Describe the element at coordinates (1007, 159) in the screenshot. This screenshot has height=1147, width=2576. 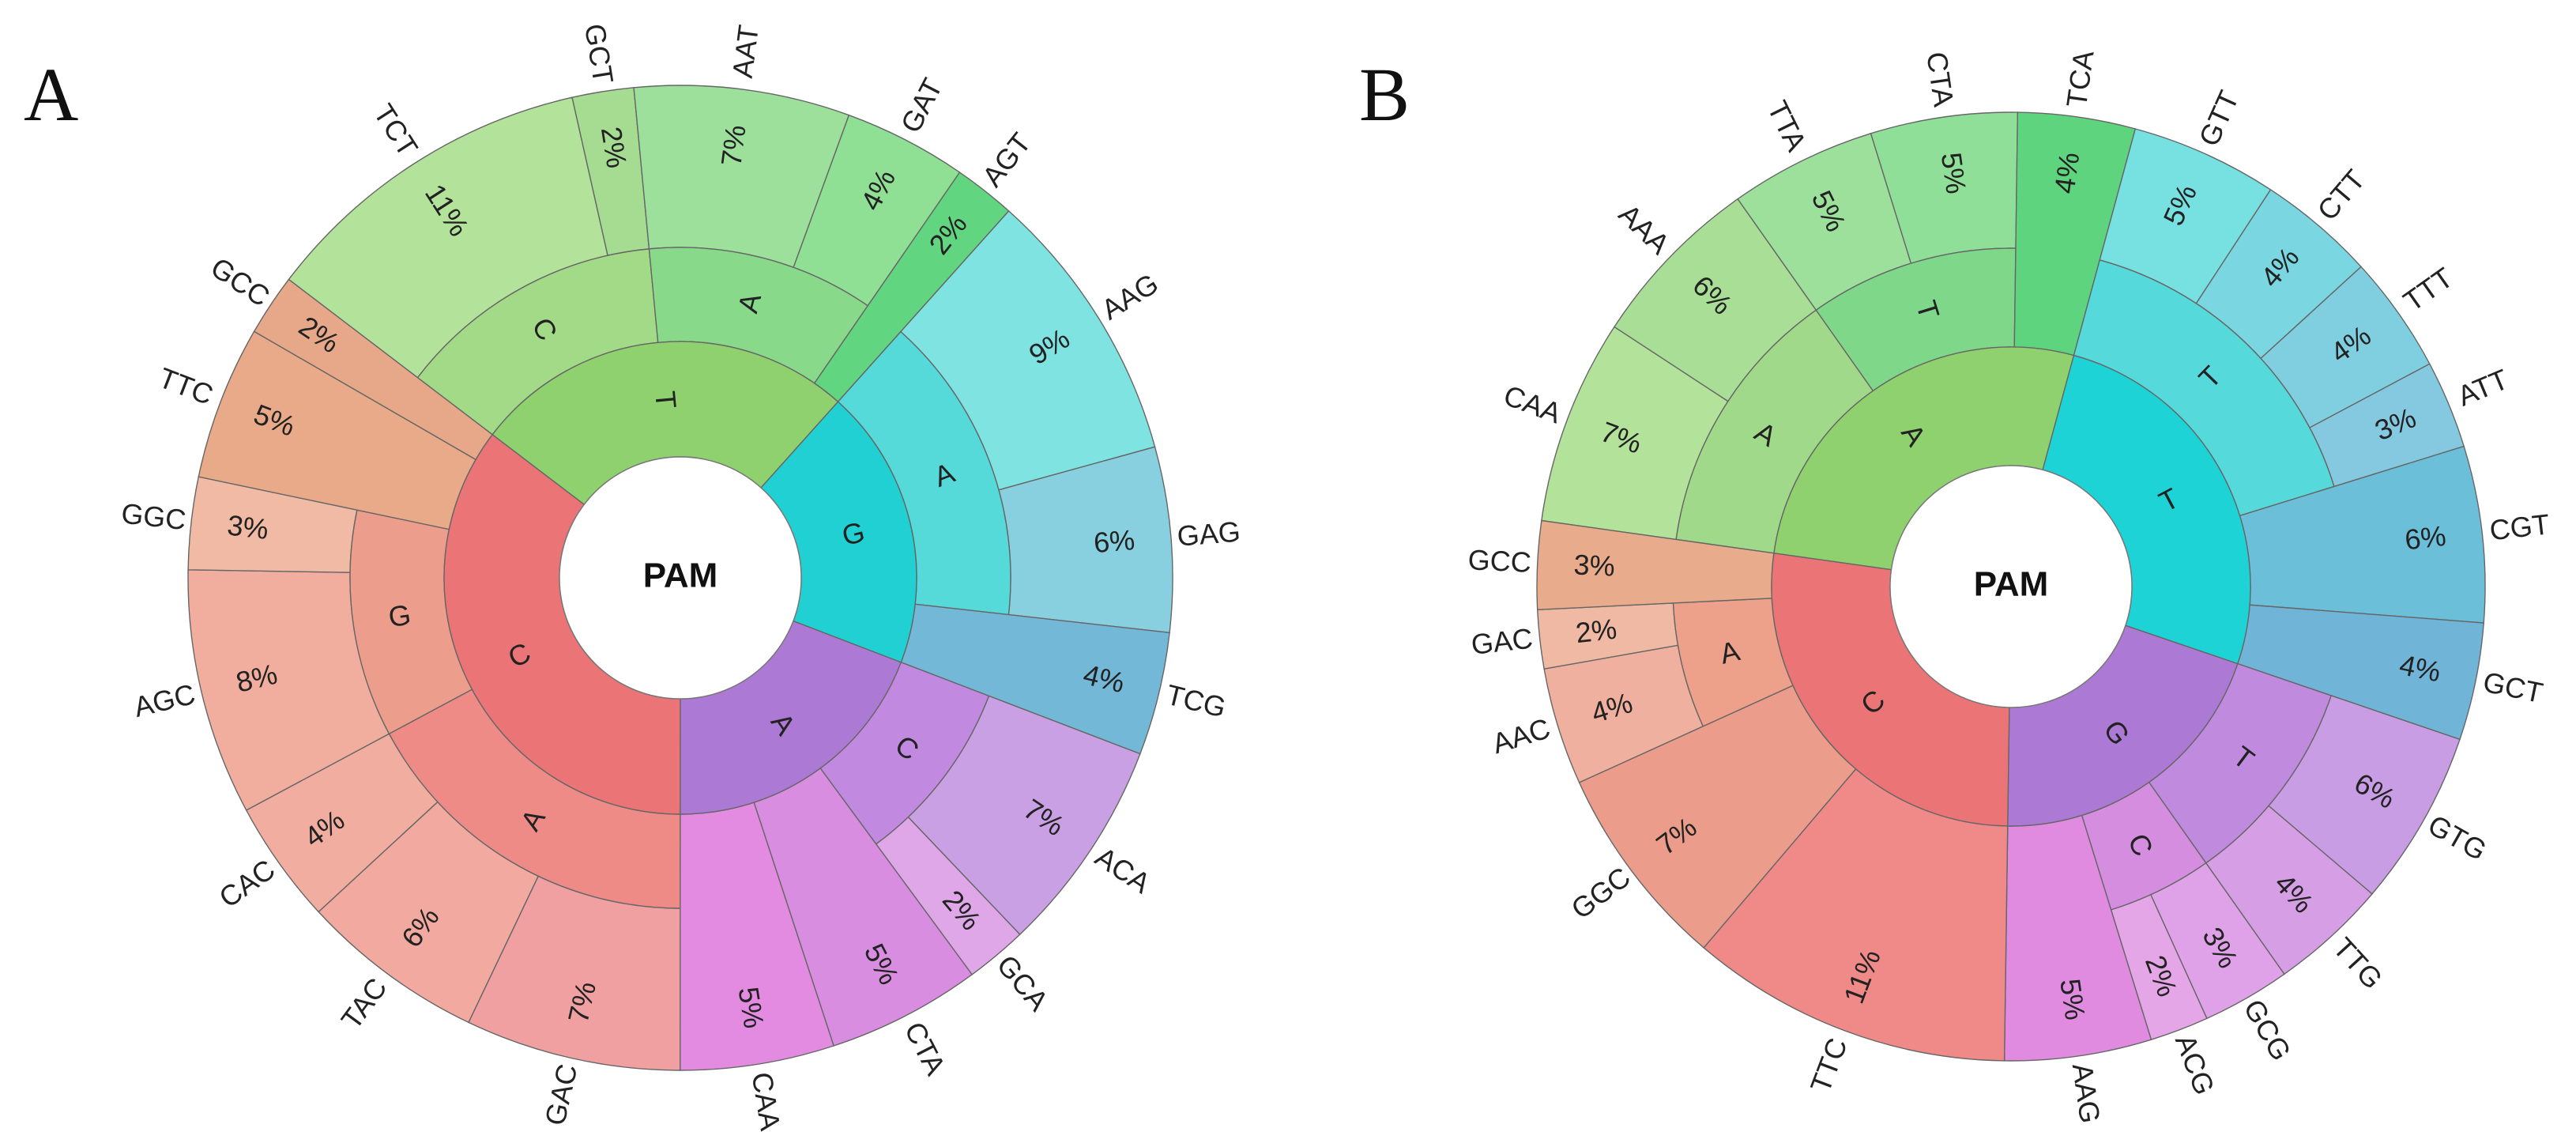
I see `segment-label: AGT` at that location.